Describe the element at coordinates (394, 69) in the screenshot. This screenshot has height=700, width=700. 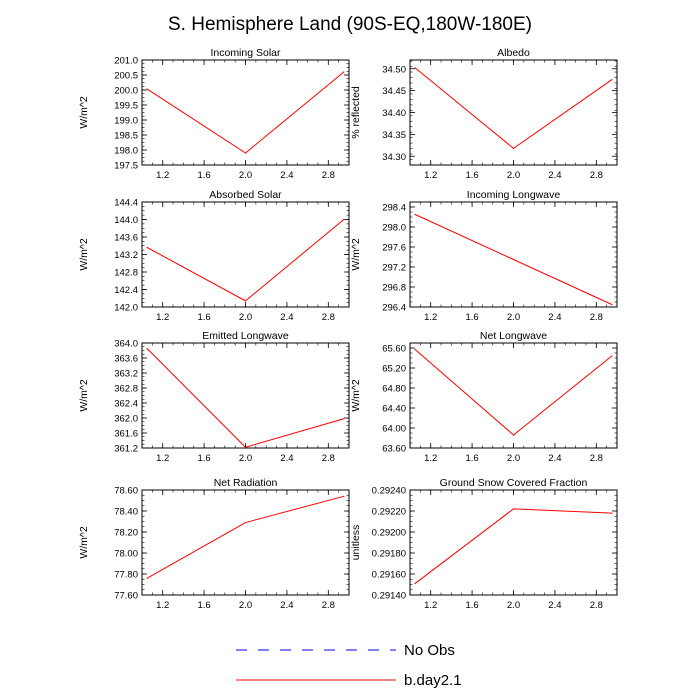
I see `y-tick-label: 34.50` at that location.